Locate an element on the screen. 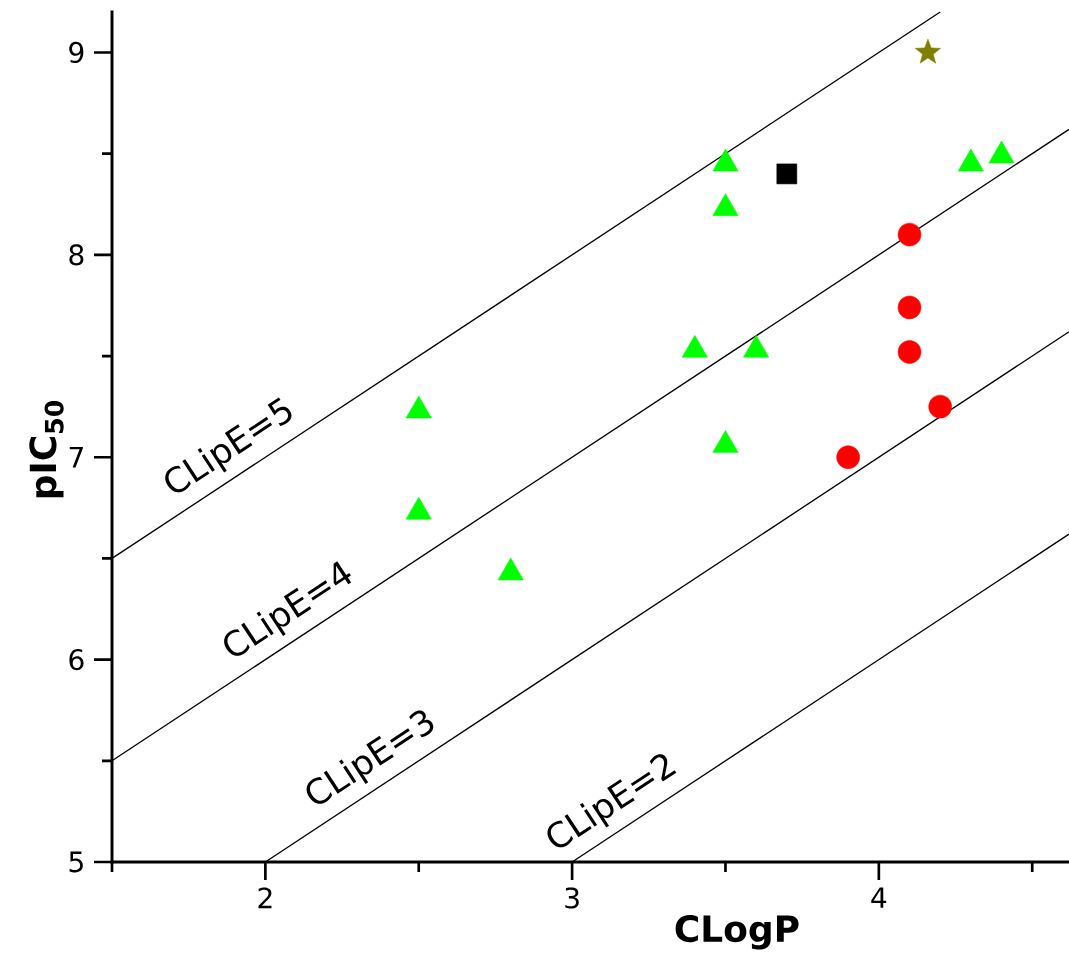 This screenshot has height=967, width=1069. y-tick-label: 5 is located at coordinates (76, 862).